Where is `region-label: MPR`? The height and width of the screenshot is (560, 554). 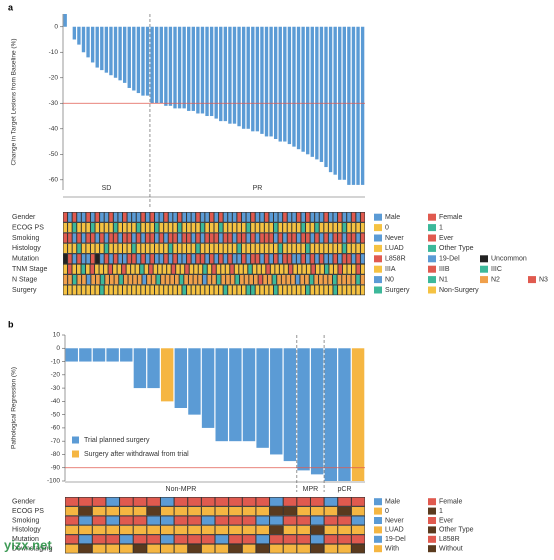 region-label: MPR is located at coordinates (311, 489).